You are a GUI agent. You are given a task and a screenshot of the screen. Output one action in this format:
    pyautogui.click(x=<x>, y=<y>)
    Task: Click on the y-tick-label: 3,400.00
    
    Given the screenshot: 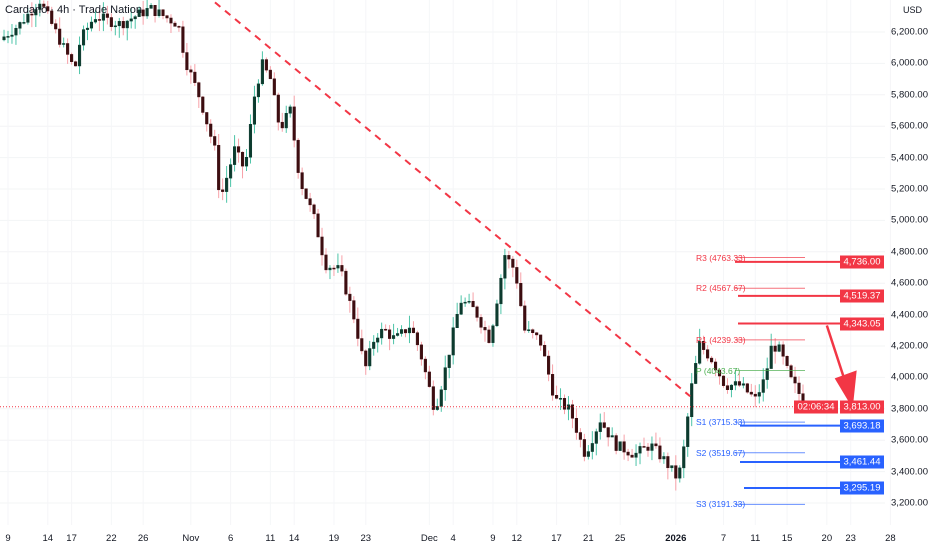 What is the action you would take?
    pyautogui.click(x=909, y=472)
    